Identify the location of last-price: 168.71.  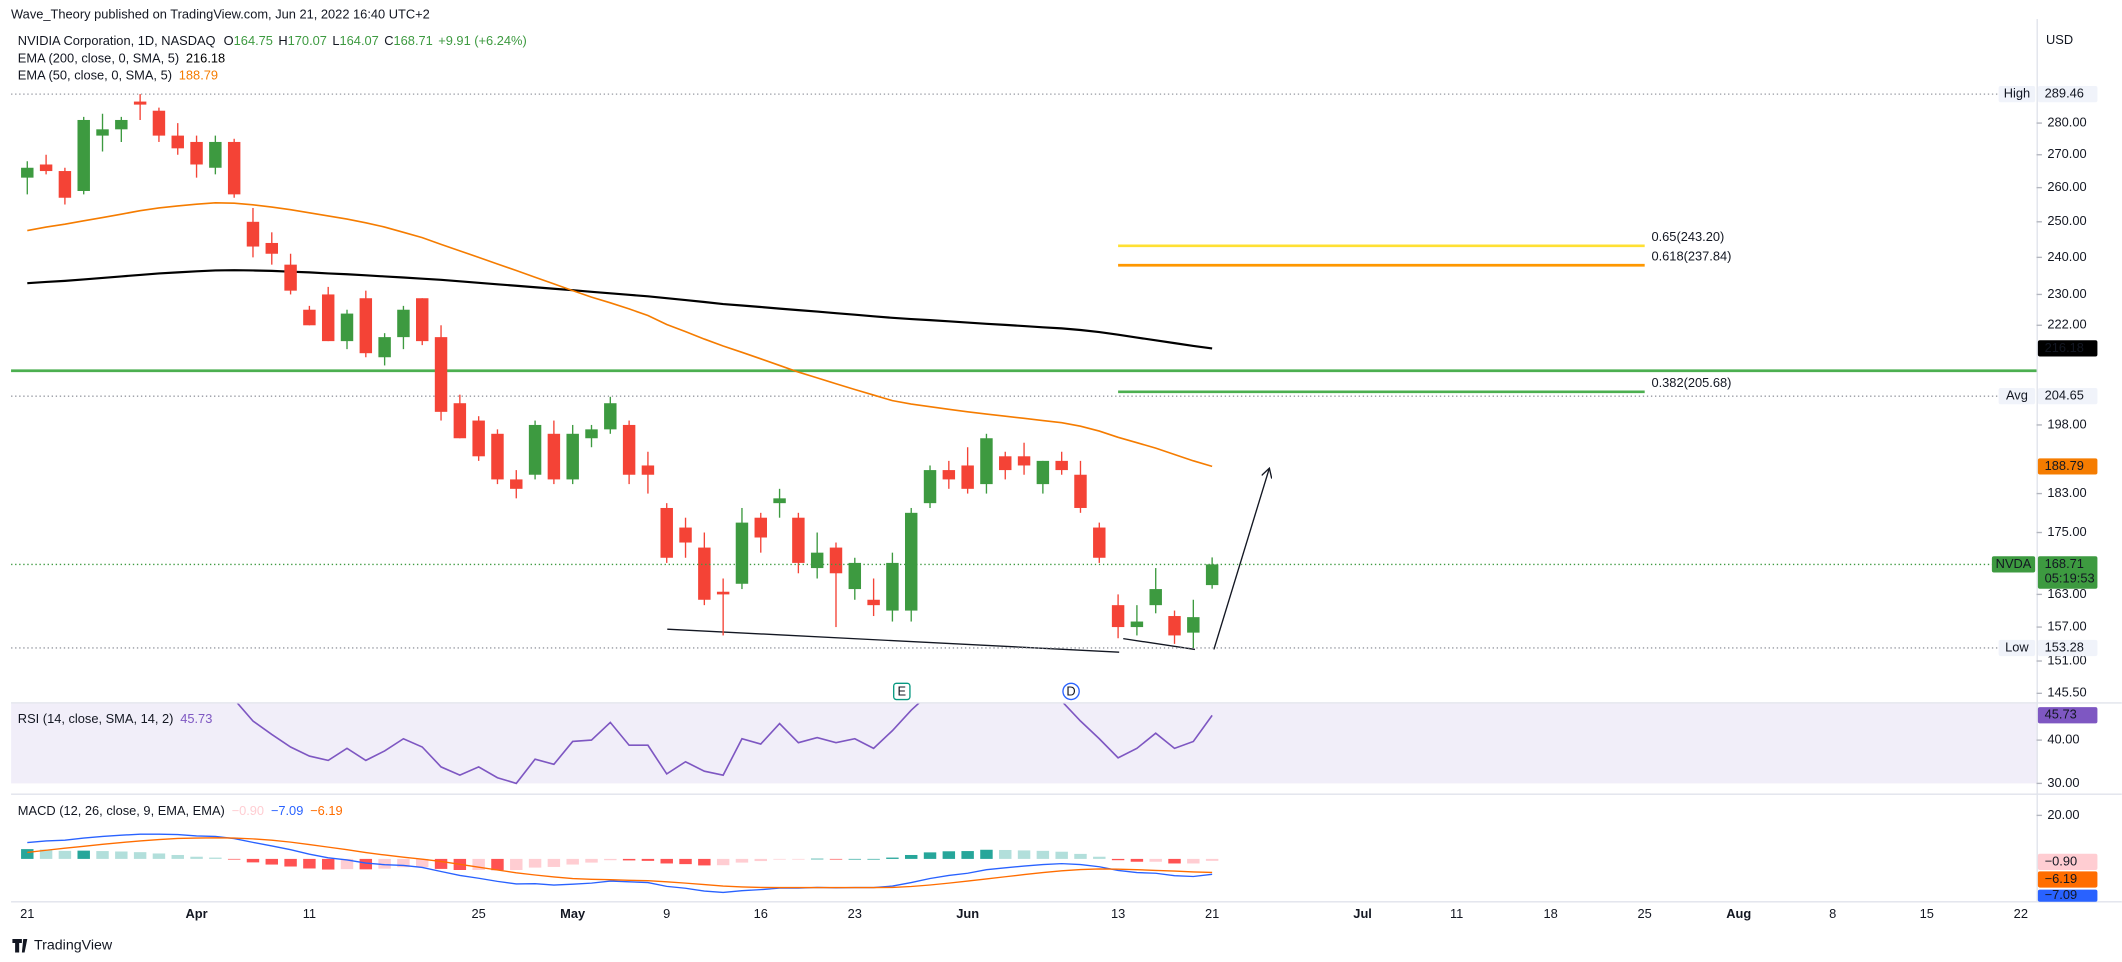
(2064, 563).